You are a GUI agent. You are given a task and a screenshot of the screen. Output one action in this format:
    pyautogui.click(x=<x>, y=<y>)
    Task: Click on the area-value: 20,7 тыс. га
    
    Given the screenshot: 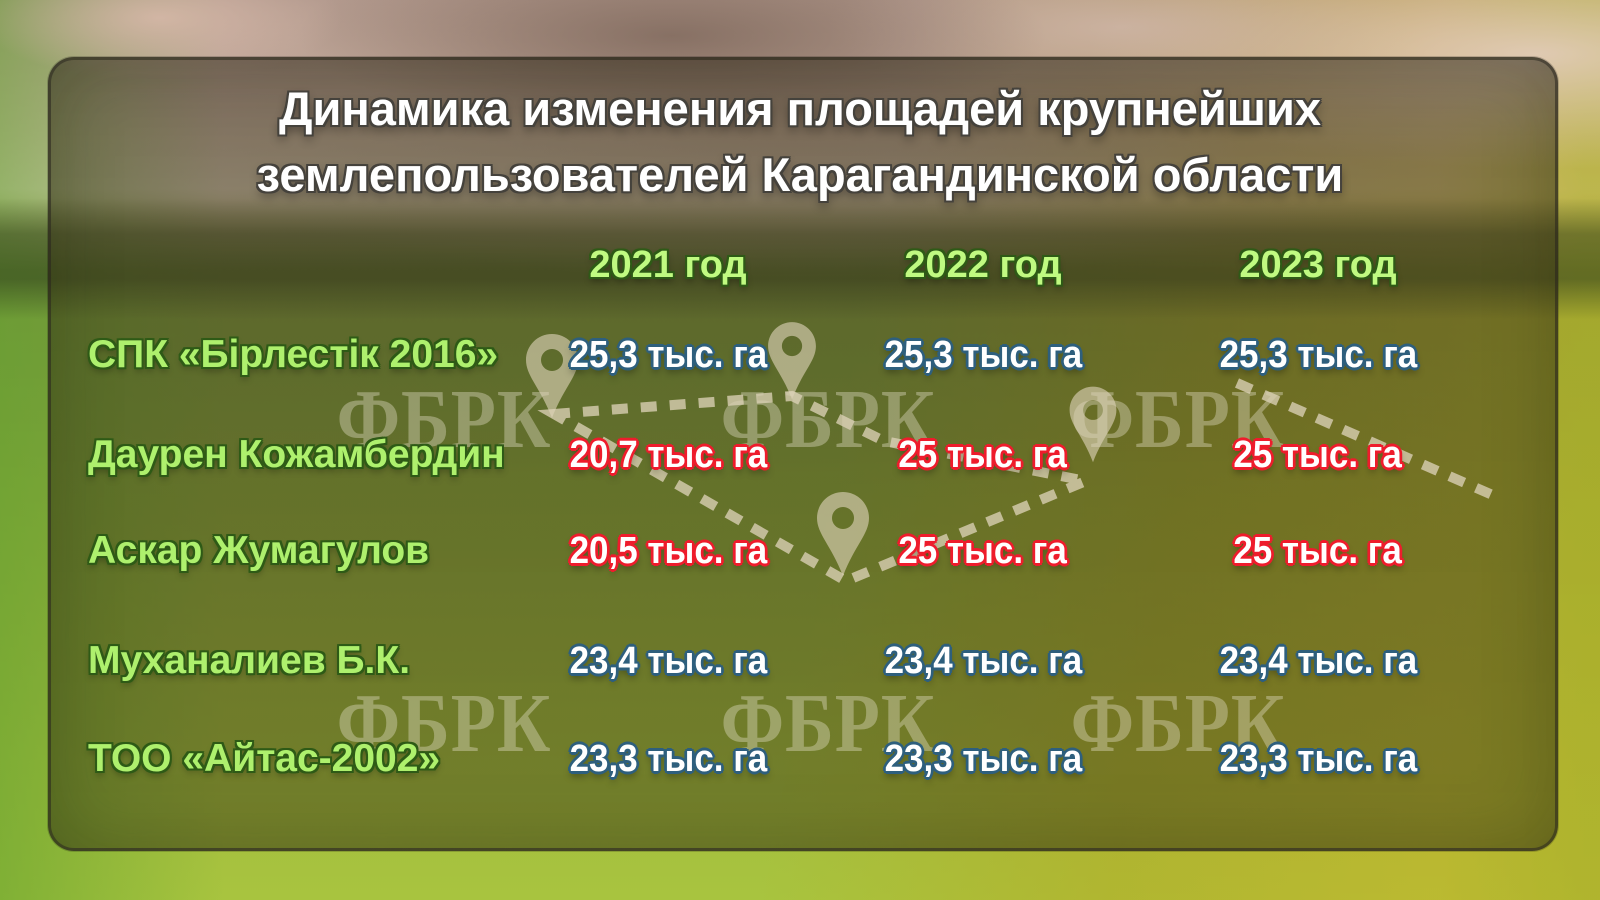 What is the action you would take?
    pyautogui.click(x=668, y=455)
    